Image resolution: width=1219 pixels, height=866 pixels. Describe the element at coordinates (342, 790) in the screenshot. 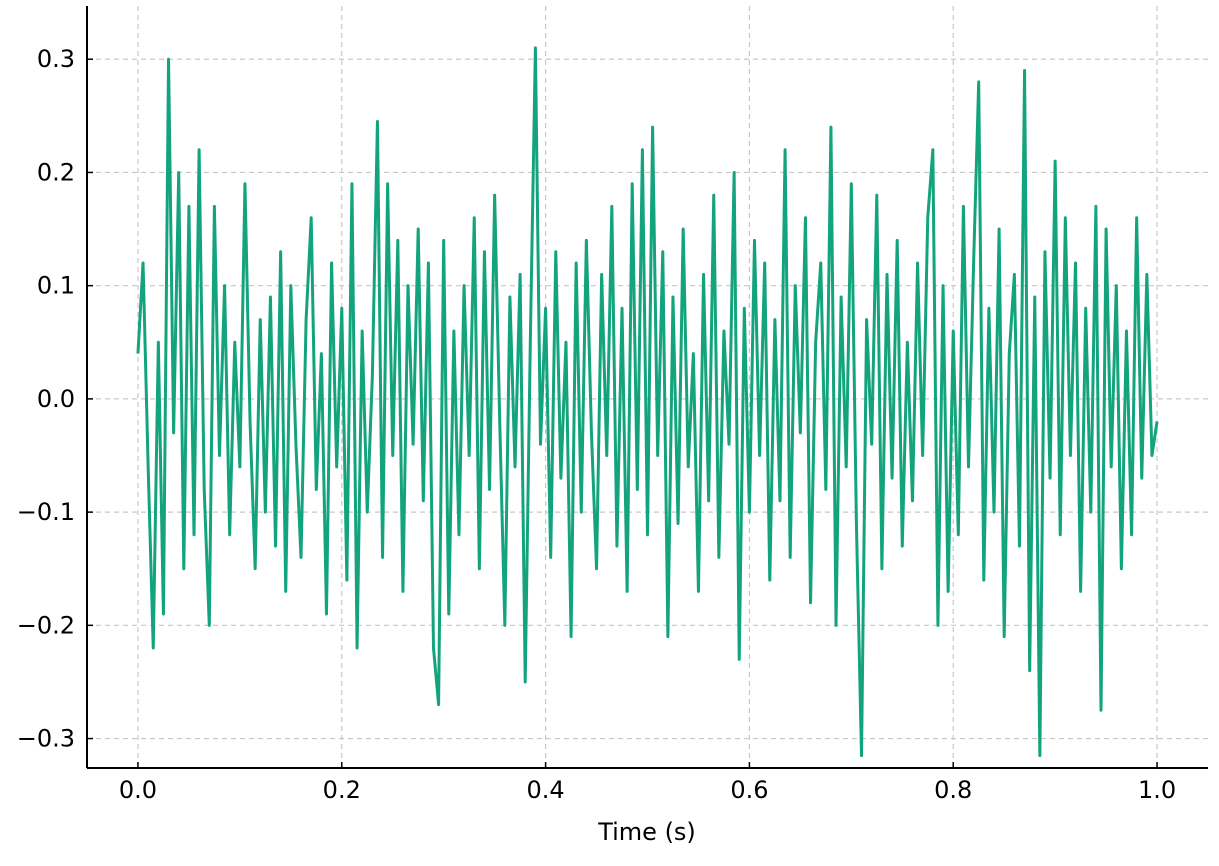

I see `x-tick-label: 0.2` at that location.